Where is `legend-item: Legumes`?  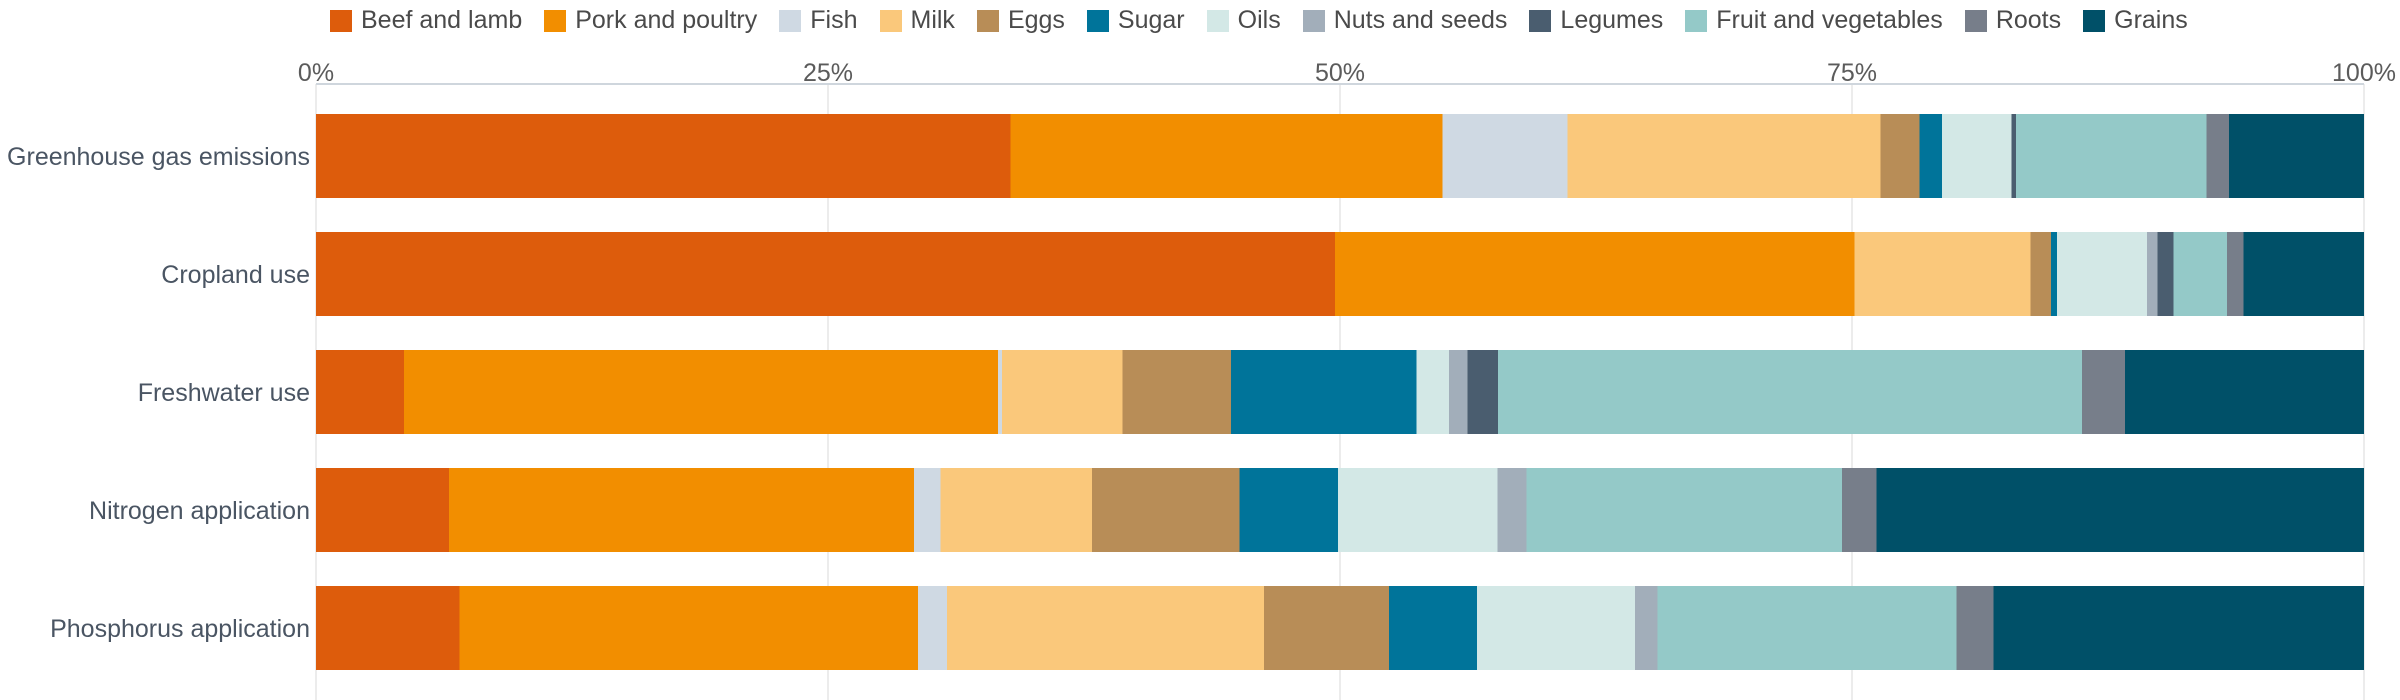 legend-item: Legumes is located at coordinates (1596, 20).